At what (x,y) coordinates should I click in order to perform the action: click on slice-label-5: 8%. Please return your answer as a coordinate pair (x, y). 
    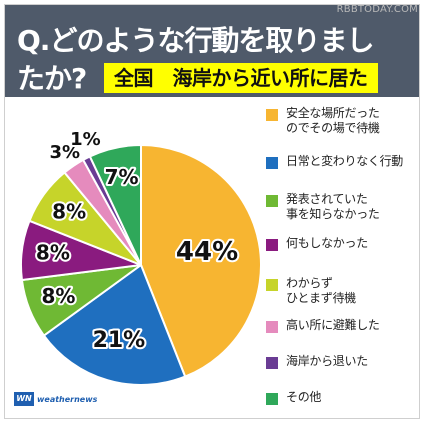
    Looking at the image, I should click on (69, 211).